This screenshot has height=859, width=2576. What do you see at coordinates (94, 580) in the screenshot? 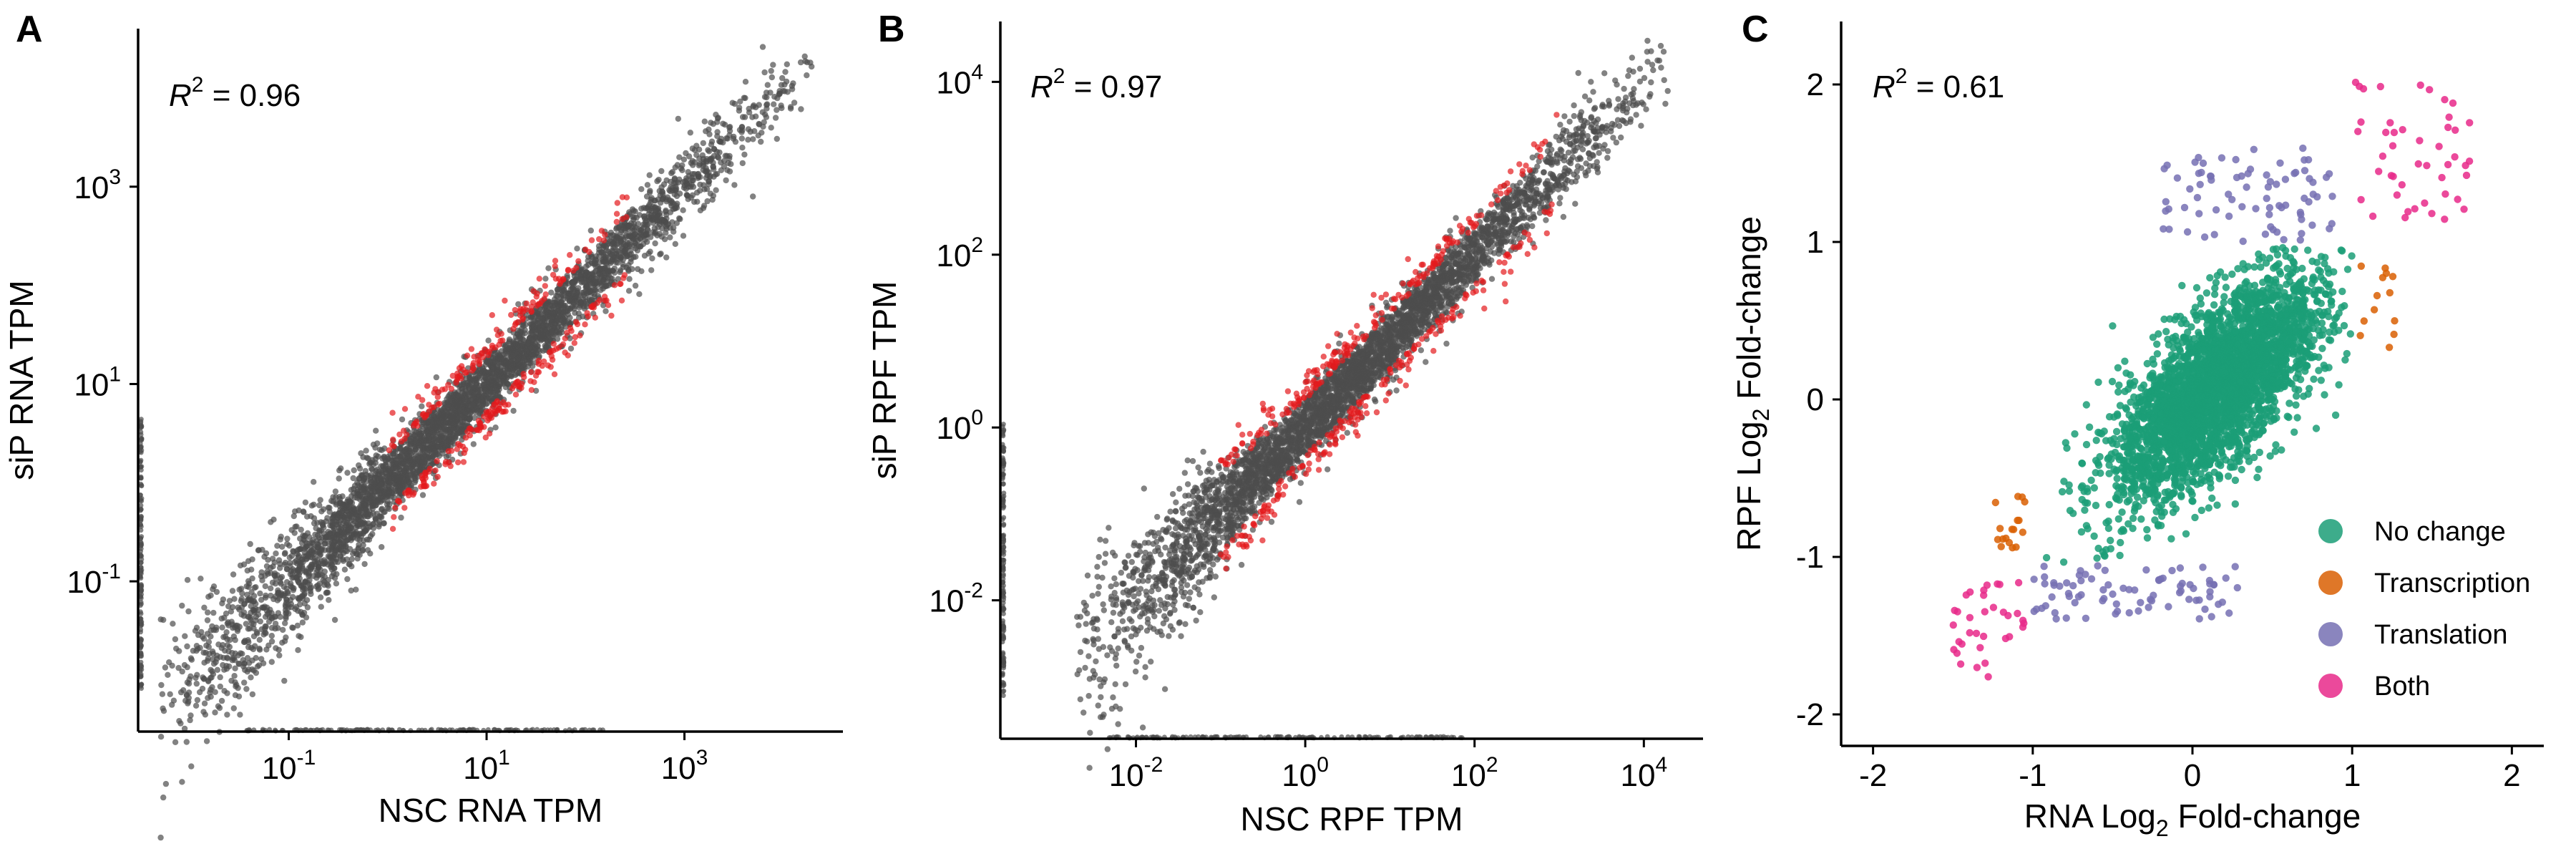
I see `y-tick-label: 10-1` at bounding box center [94, 580].